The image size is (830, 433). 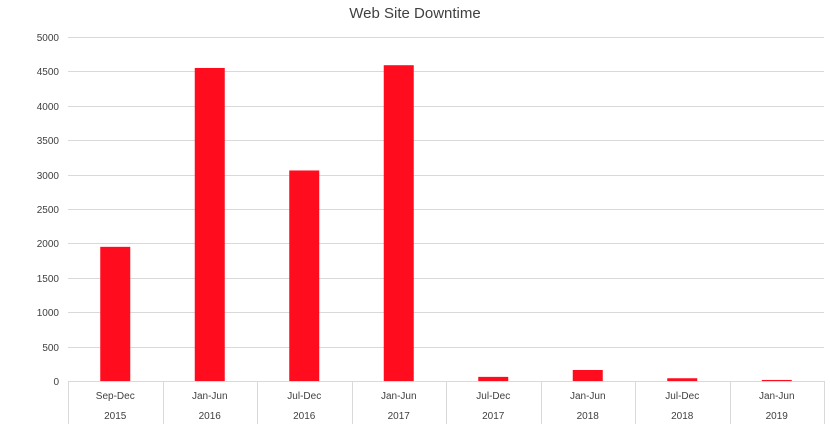 I want to click on y-tick-label: 500, so click(x=50, y=348).